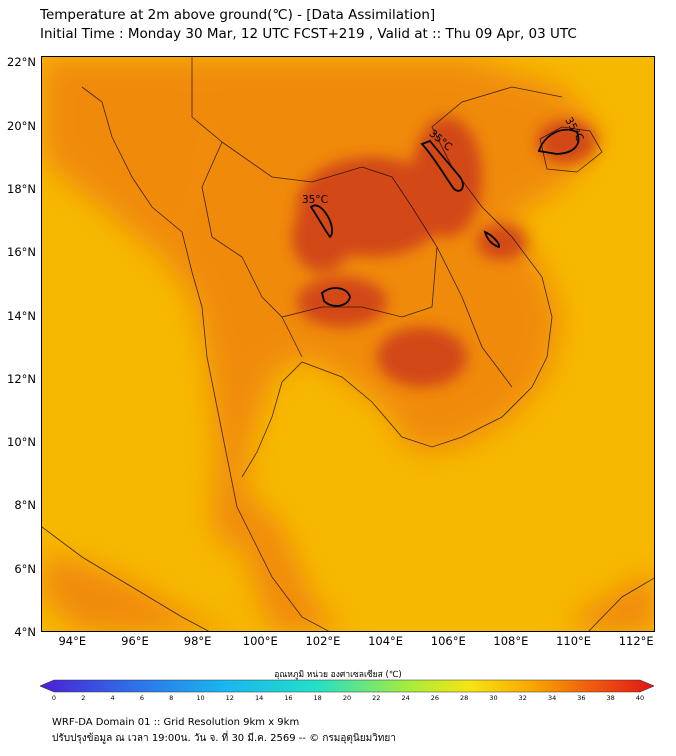 Image resolution: width=676 pixels, height=756 pixels. What do you see at coordinates (574, 641) in the screenshot?
I see `longitude-tick-label: 110°E` at bounding box center [574, 641].